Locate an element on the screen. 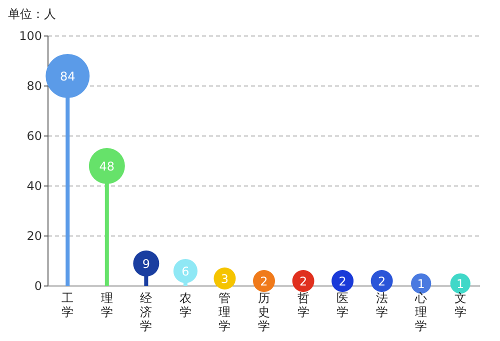 Image resolution: width=500 pixels, height=341 pixels. data-label: 9 is located at coordinates (146, 264).